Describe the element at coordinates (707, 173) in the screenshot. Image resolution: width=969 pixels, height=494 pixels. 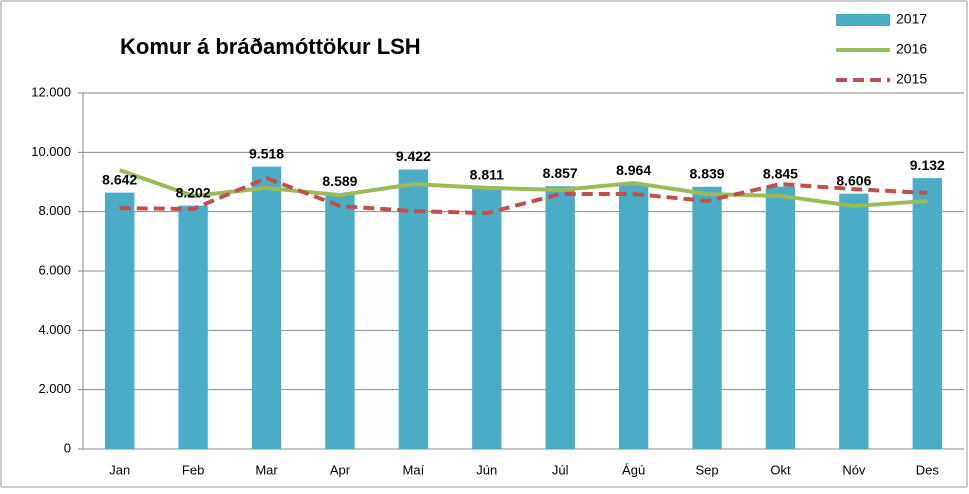
I see `data-label: 8.839` at that location.